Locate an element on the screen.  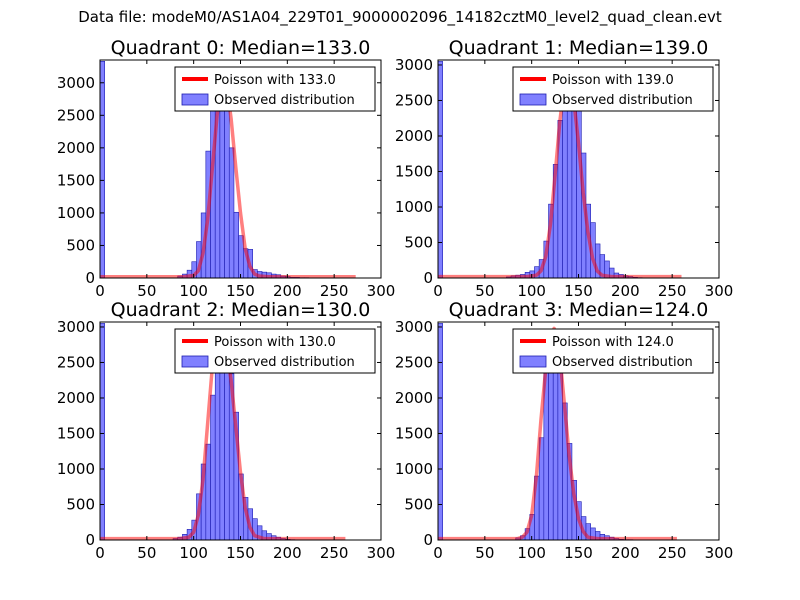
quadrant-3-ytick-label: 1000 is located at coordinates (414, 469).